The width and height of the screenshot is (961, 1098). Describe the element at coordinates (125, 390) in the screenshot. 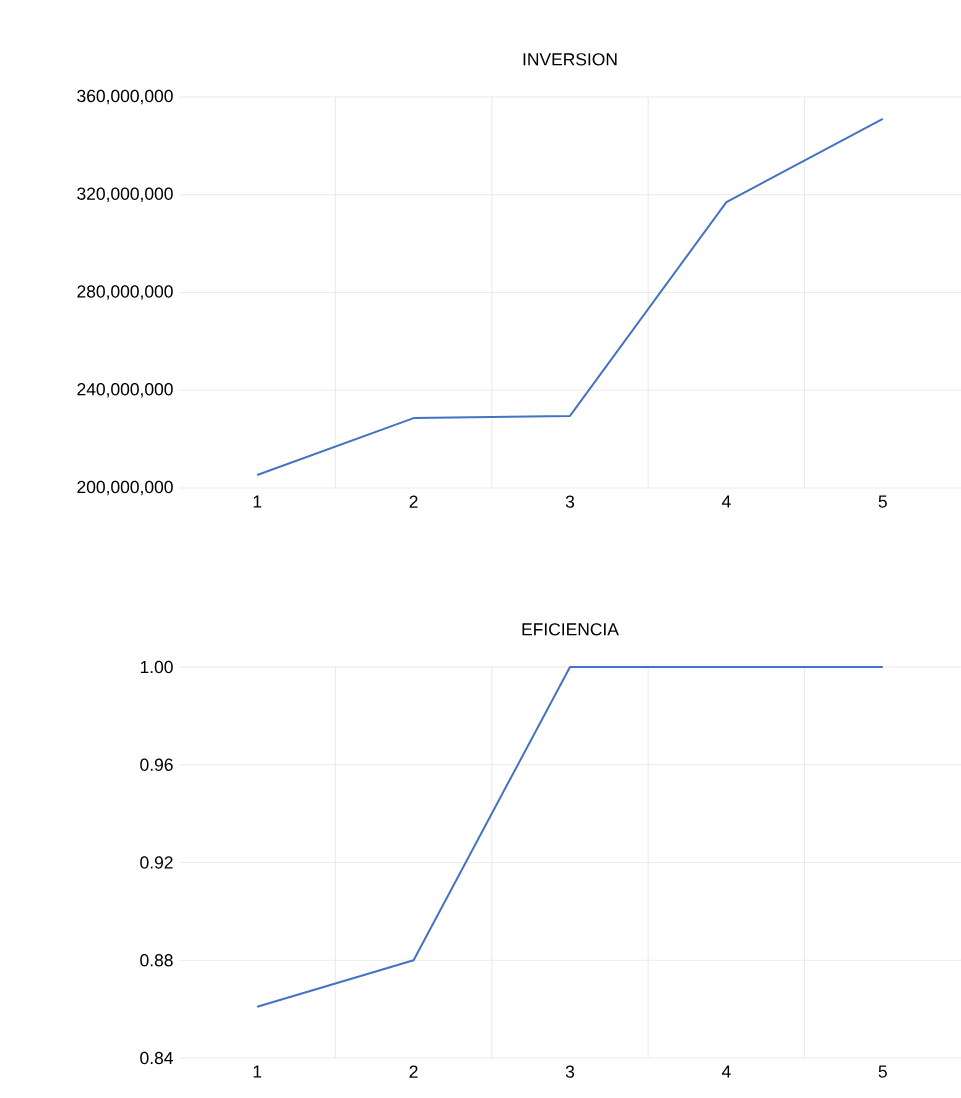

I see `y-tick-label: 240,000,000` at that location.